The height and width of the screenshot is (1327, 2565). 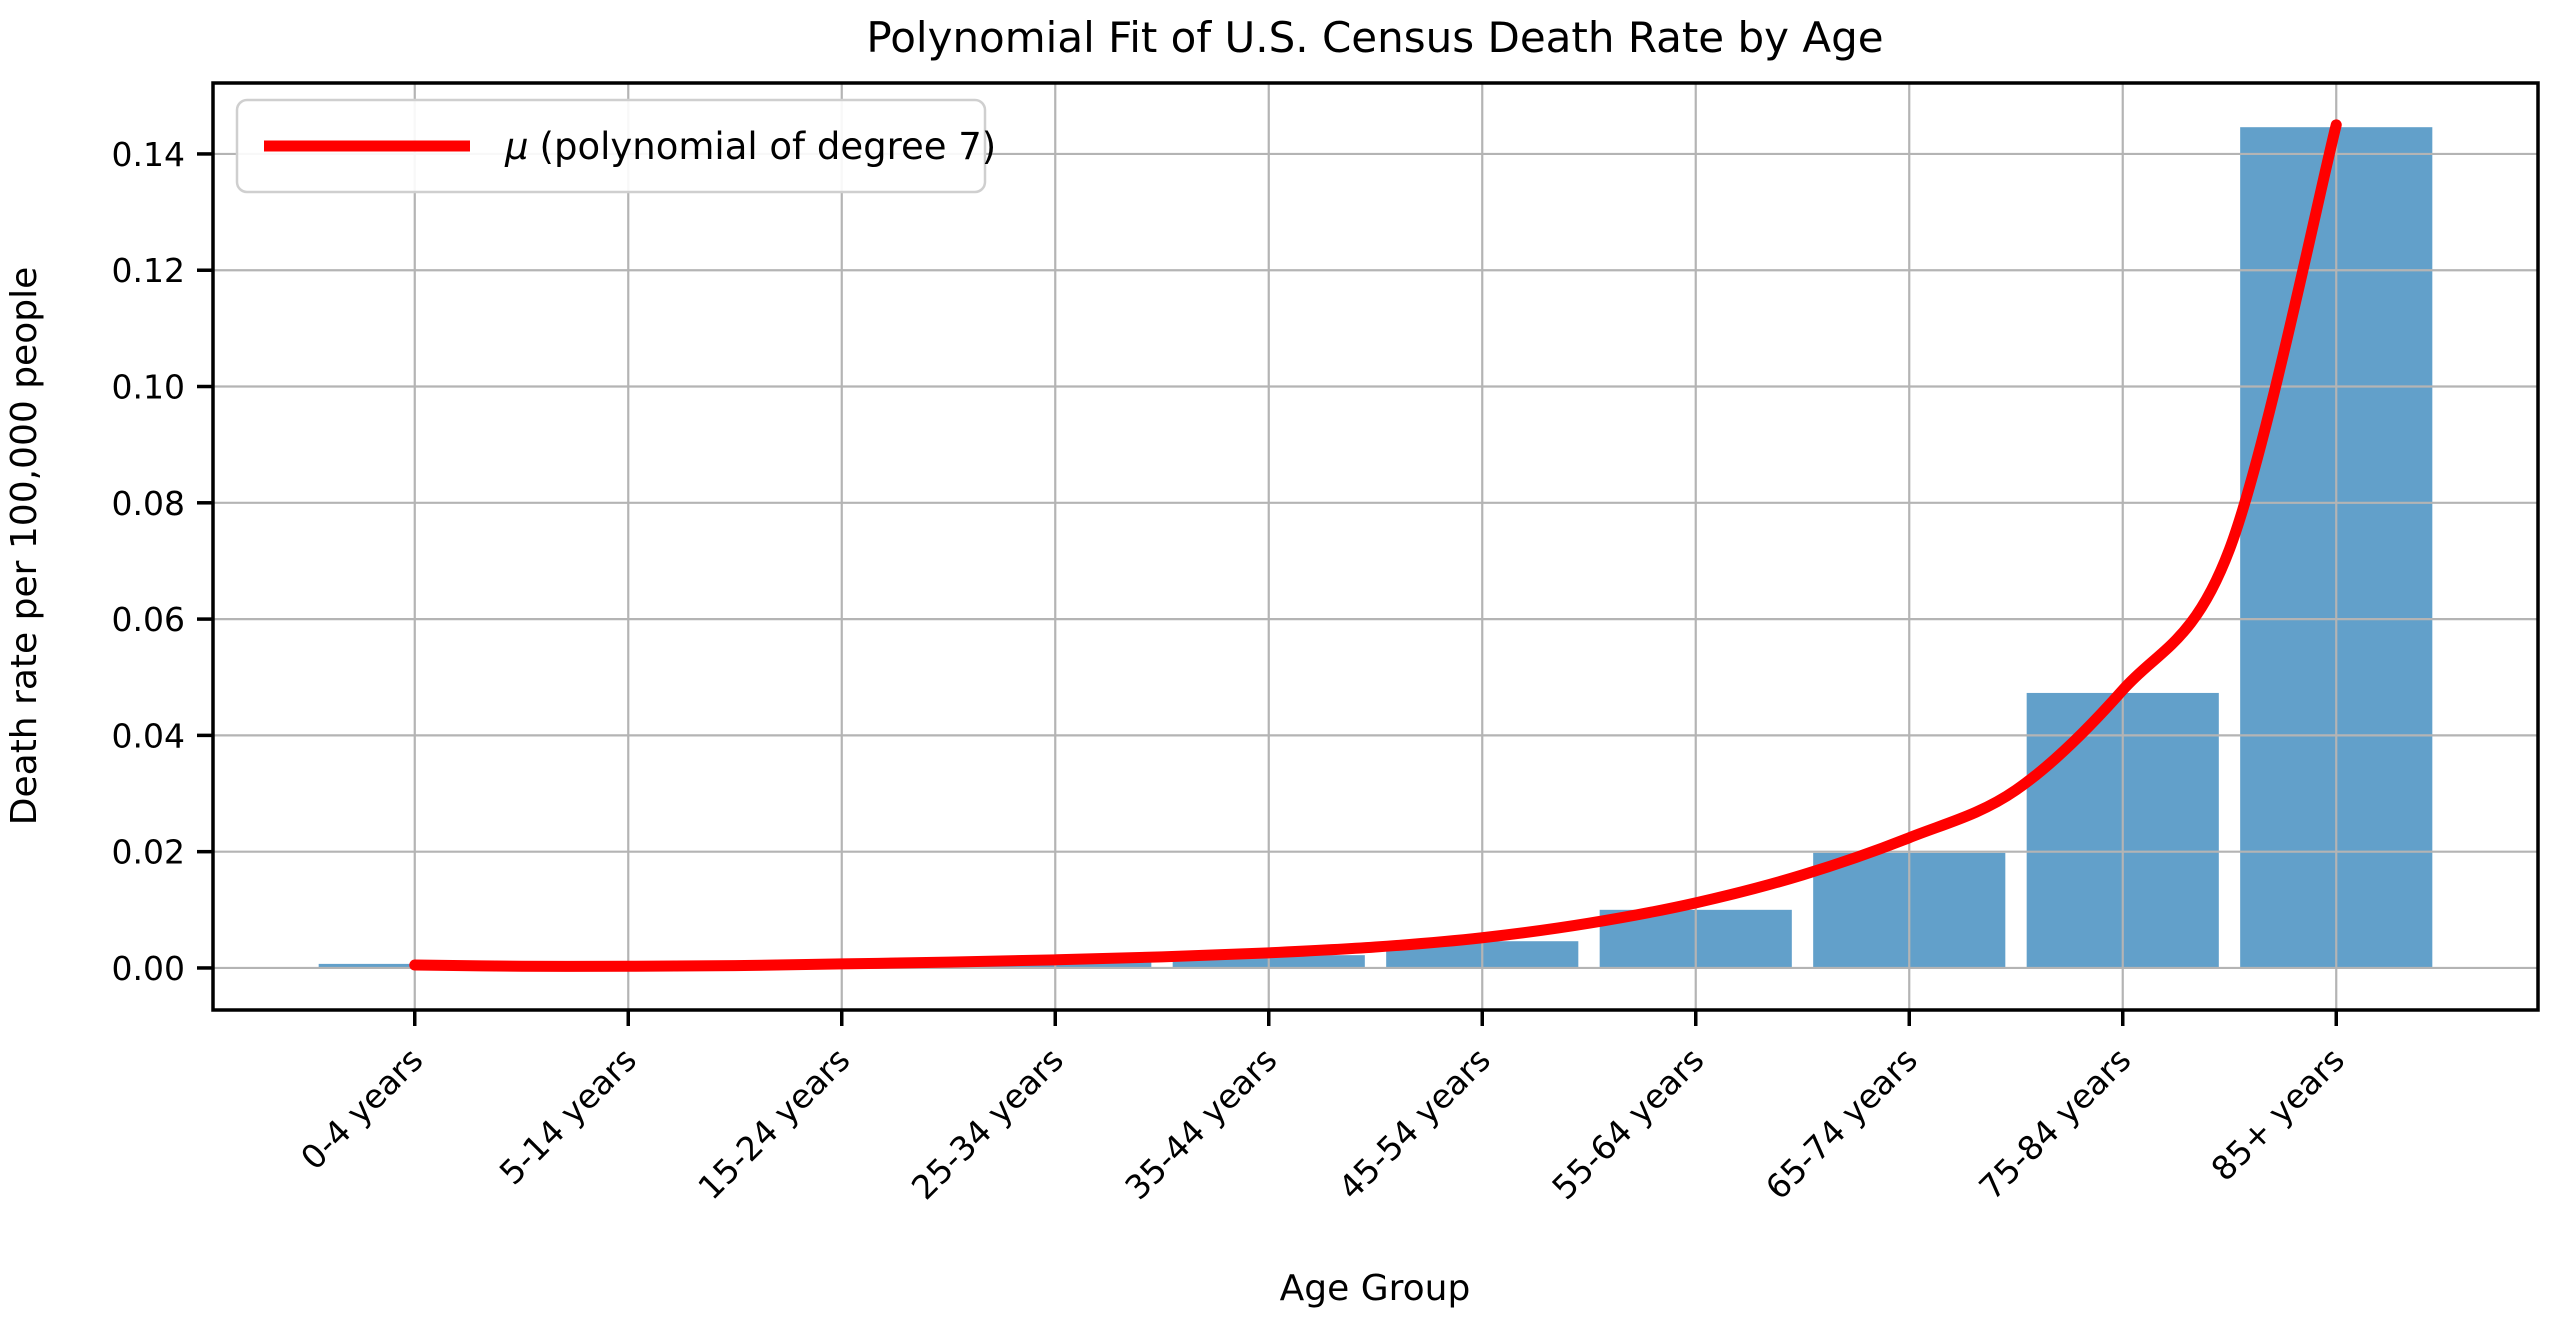 I want to click on legend-box, so click(x=611, y=146).